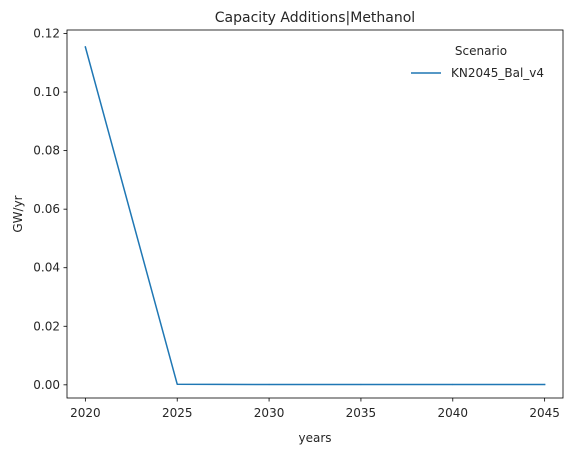 This screenshot has width=573, height=456. What do you see at coordinates (46, 385) in the screenshot?
I see `y-tick-label: 0.00` at bounding box center [46, 385].